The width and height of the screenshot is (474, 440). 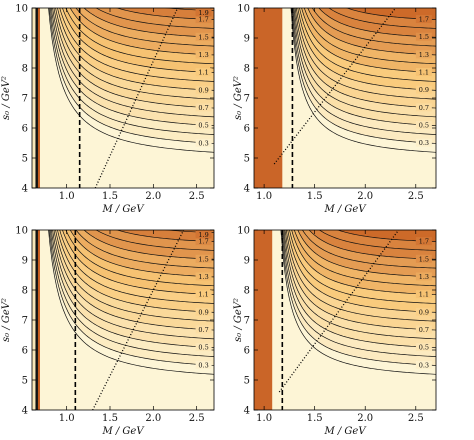 I want to click on y-axis-label-bottom-left: s₀ / GeV², so click(x=6, y=320).